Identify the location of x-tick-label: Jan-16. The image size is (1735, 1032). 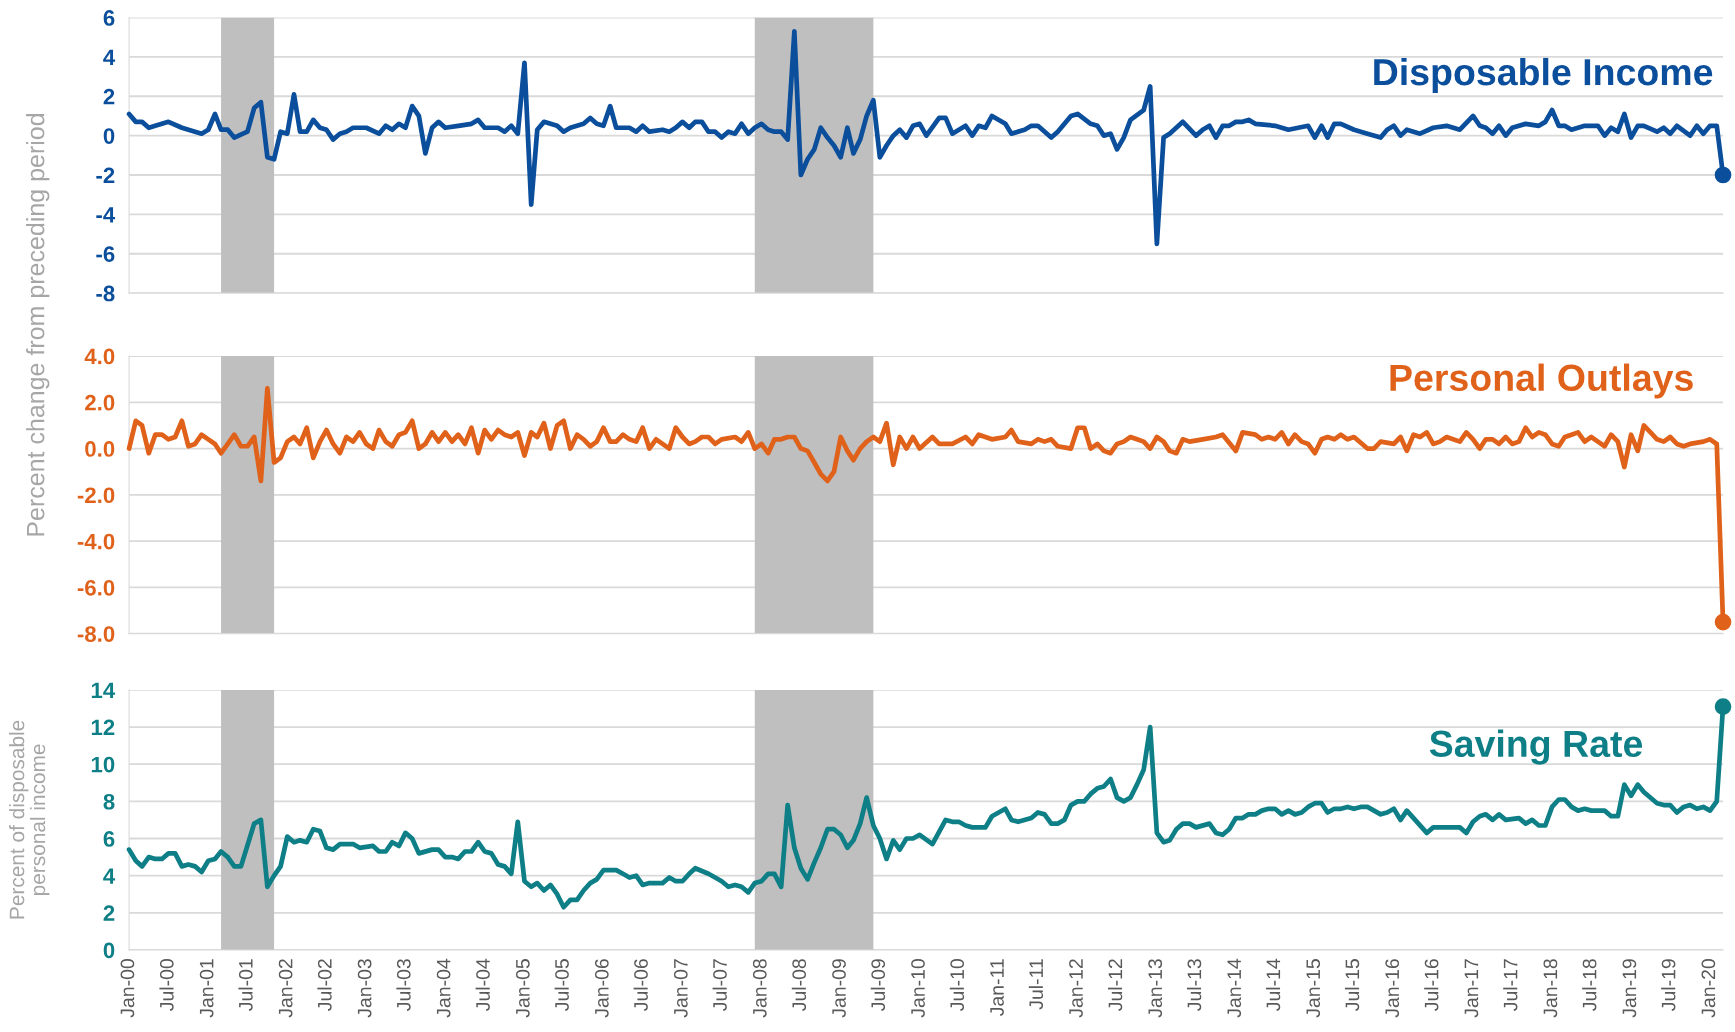
(1392, 988).